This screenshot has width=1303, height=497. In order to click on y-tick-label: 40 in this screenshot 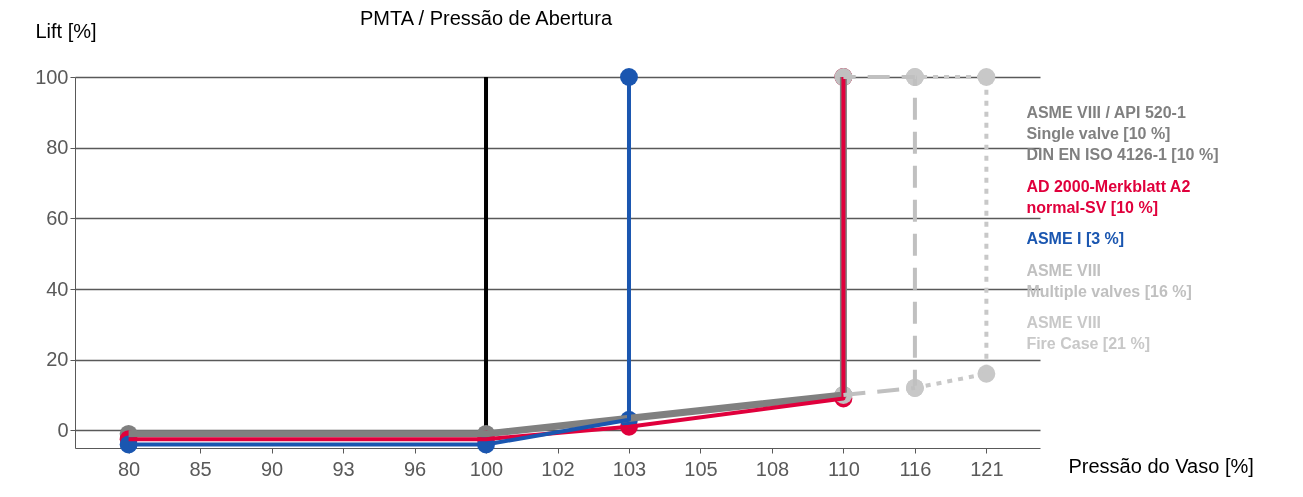, I will do `click(57, 288)`.